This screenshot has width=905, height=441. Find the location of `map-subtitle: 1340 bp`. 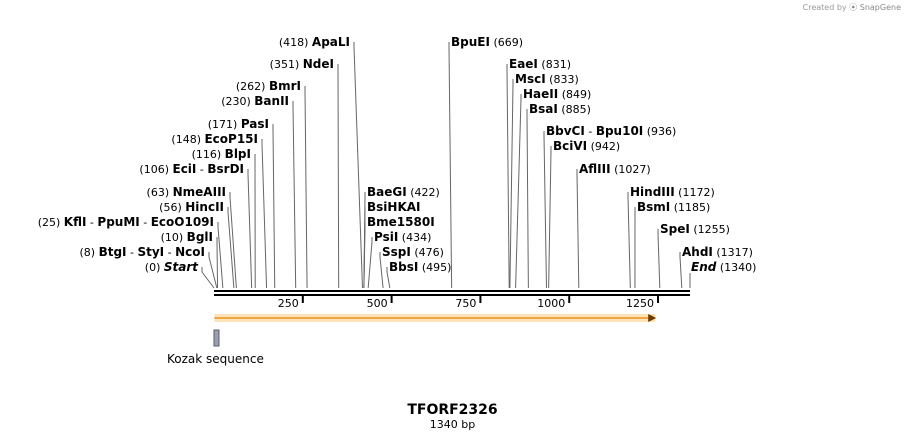

map-subtitle: 1340 bp is located at coordinates (452, 424).